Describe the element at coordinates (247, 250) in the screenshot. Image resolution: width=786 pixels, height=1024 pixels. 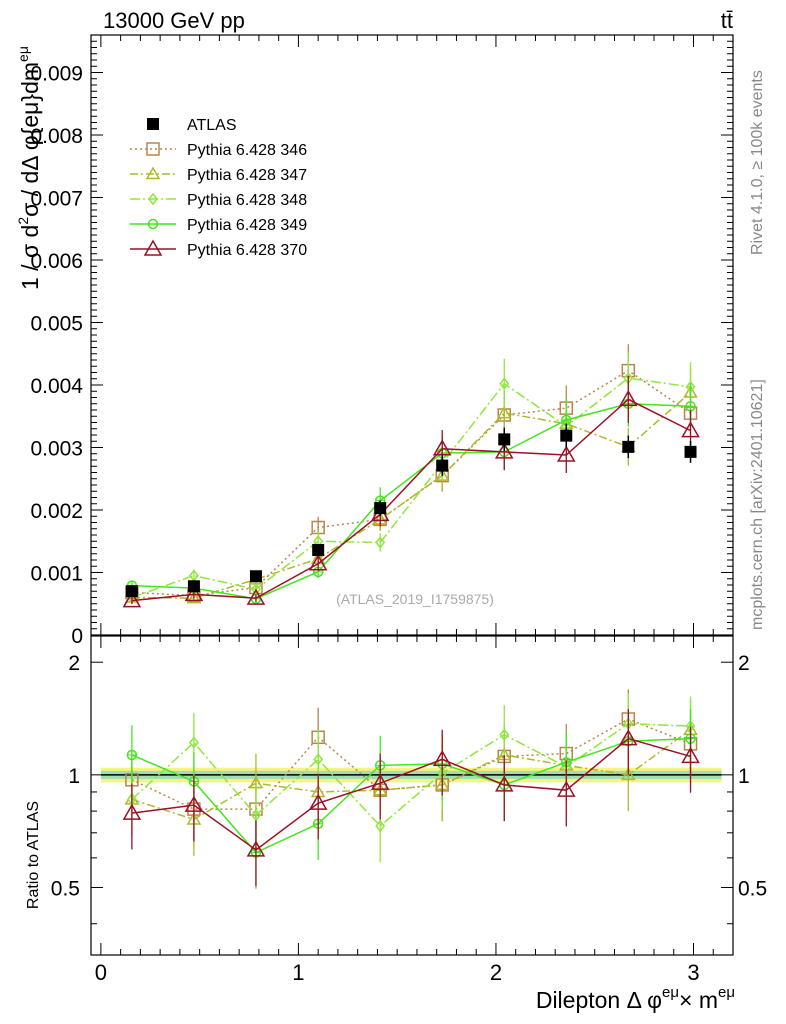
I see `legend-label: Pythia 6.428 370` at that location.